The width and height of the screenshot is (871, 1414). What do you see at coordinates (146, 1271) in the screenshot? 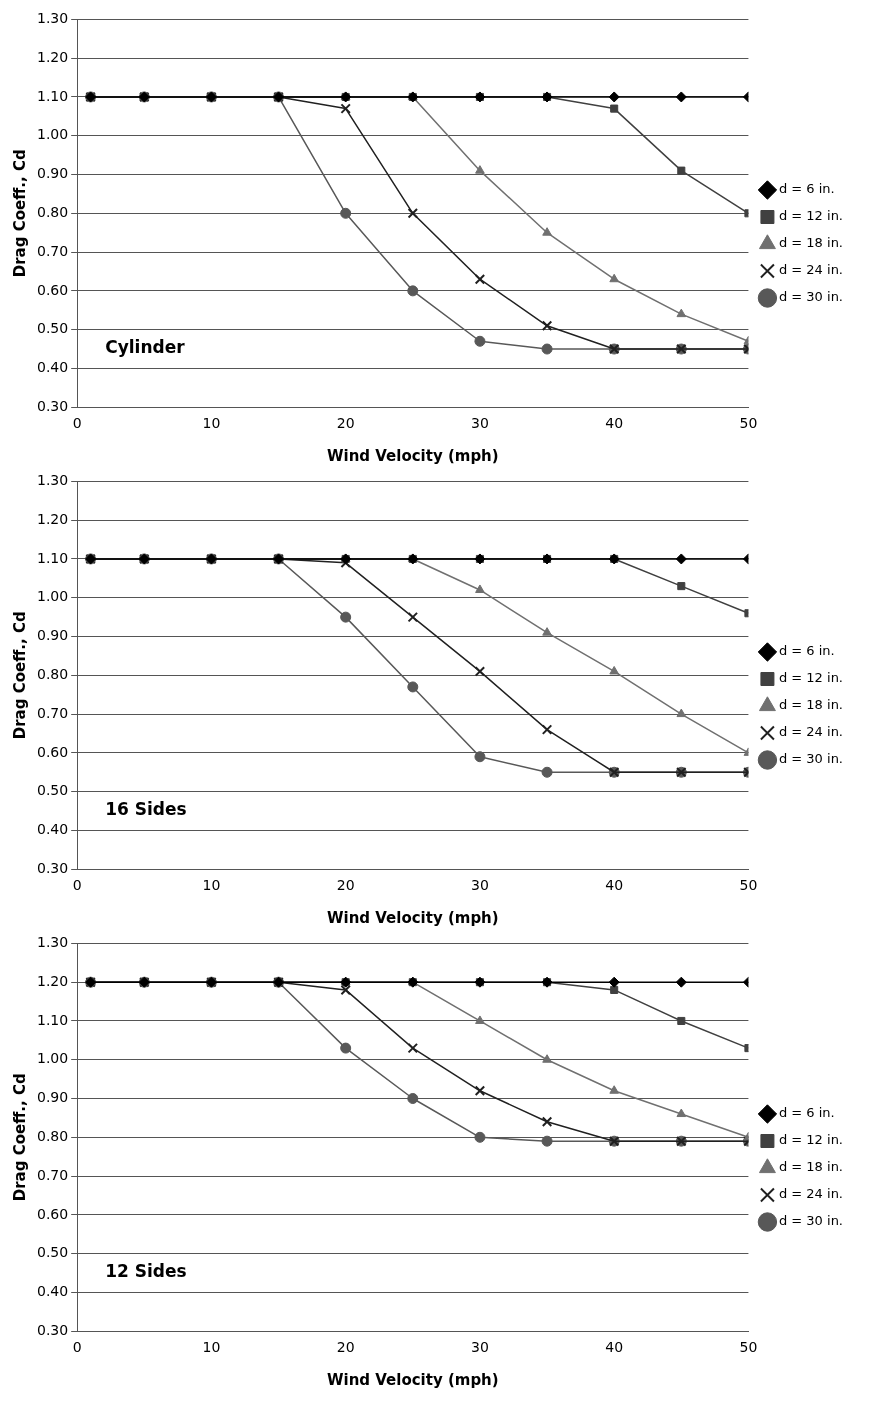
I see `annotation: 12 Sides` at bounding box center [146, 1271].